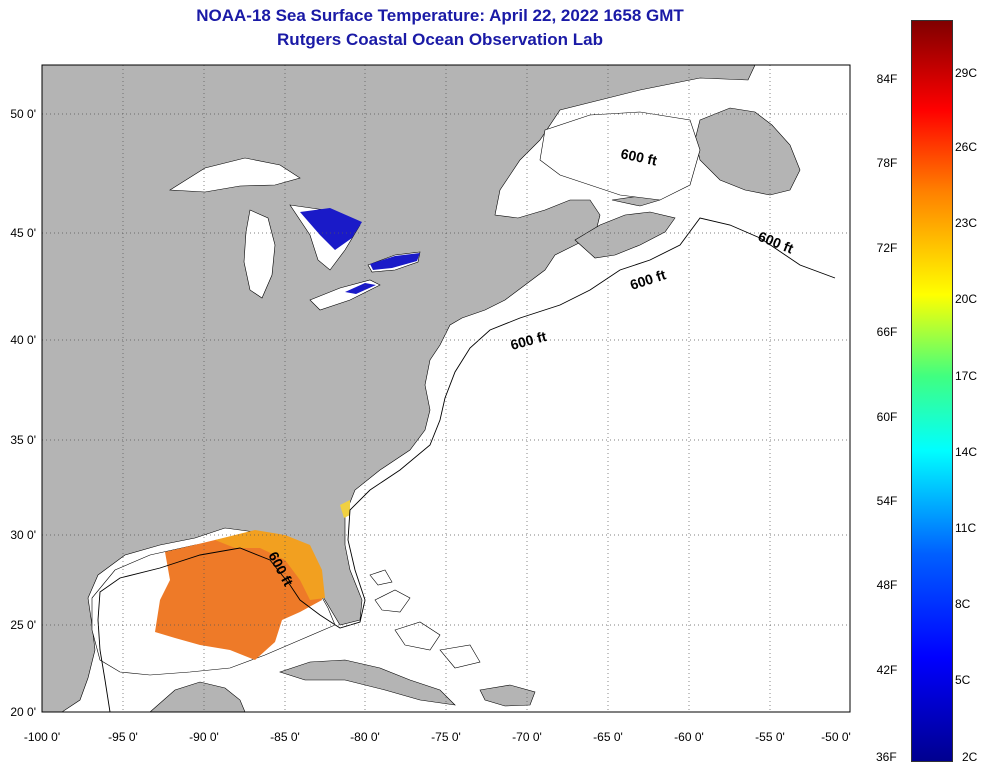 The image size is (984, 770). Describe the element at coordinates (966, 147) in the screenshot. I see `colorbar-c-label: 26C` at that location.